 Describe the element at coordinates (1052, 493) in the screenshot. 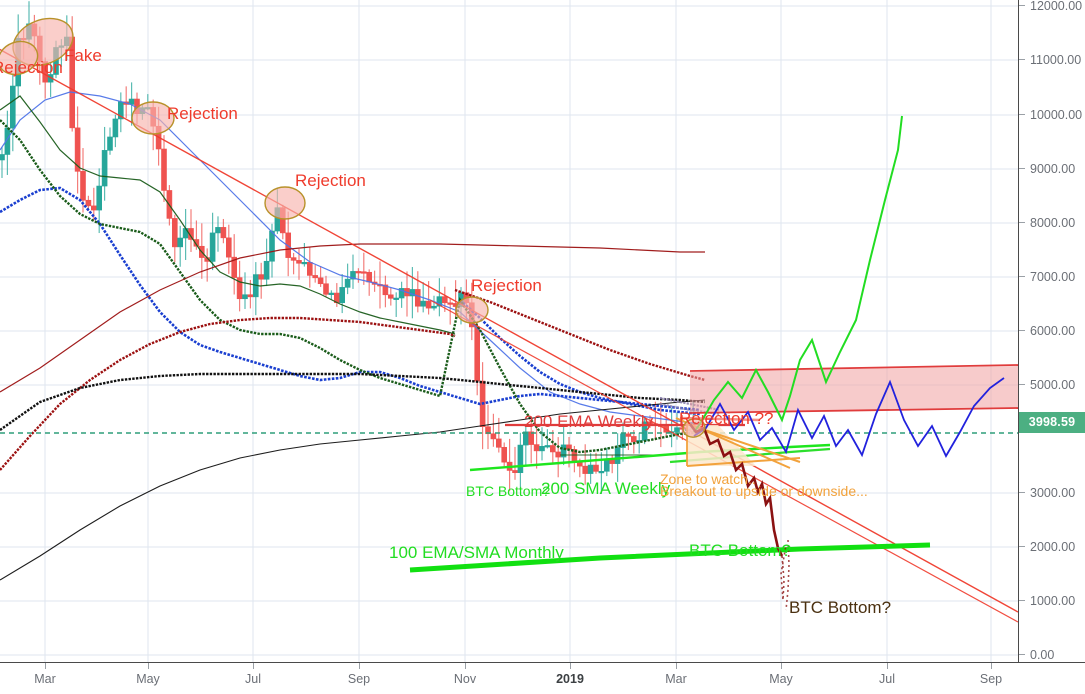

I see `y-axis-tick: 3000.00` at that location.